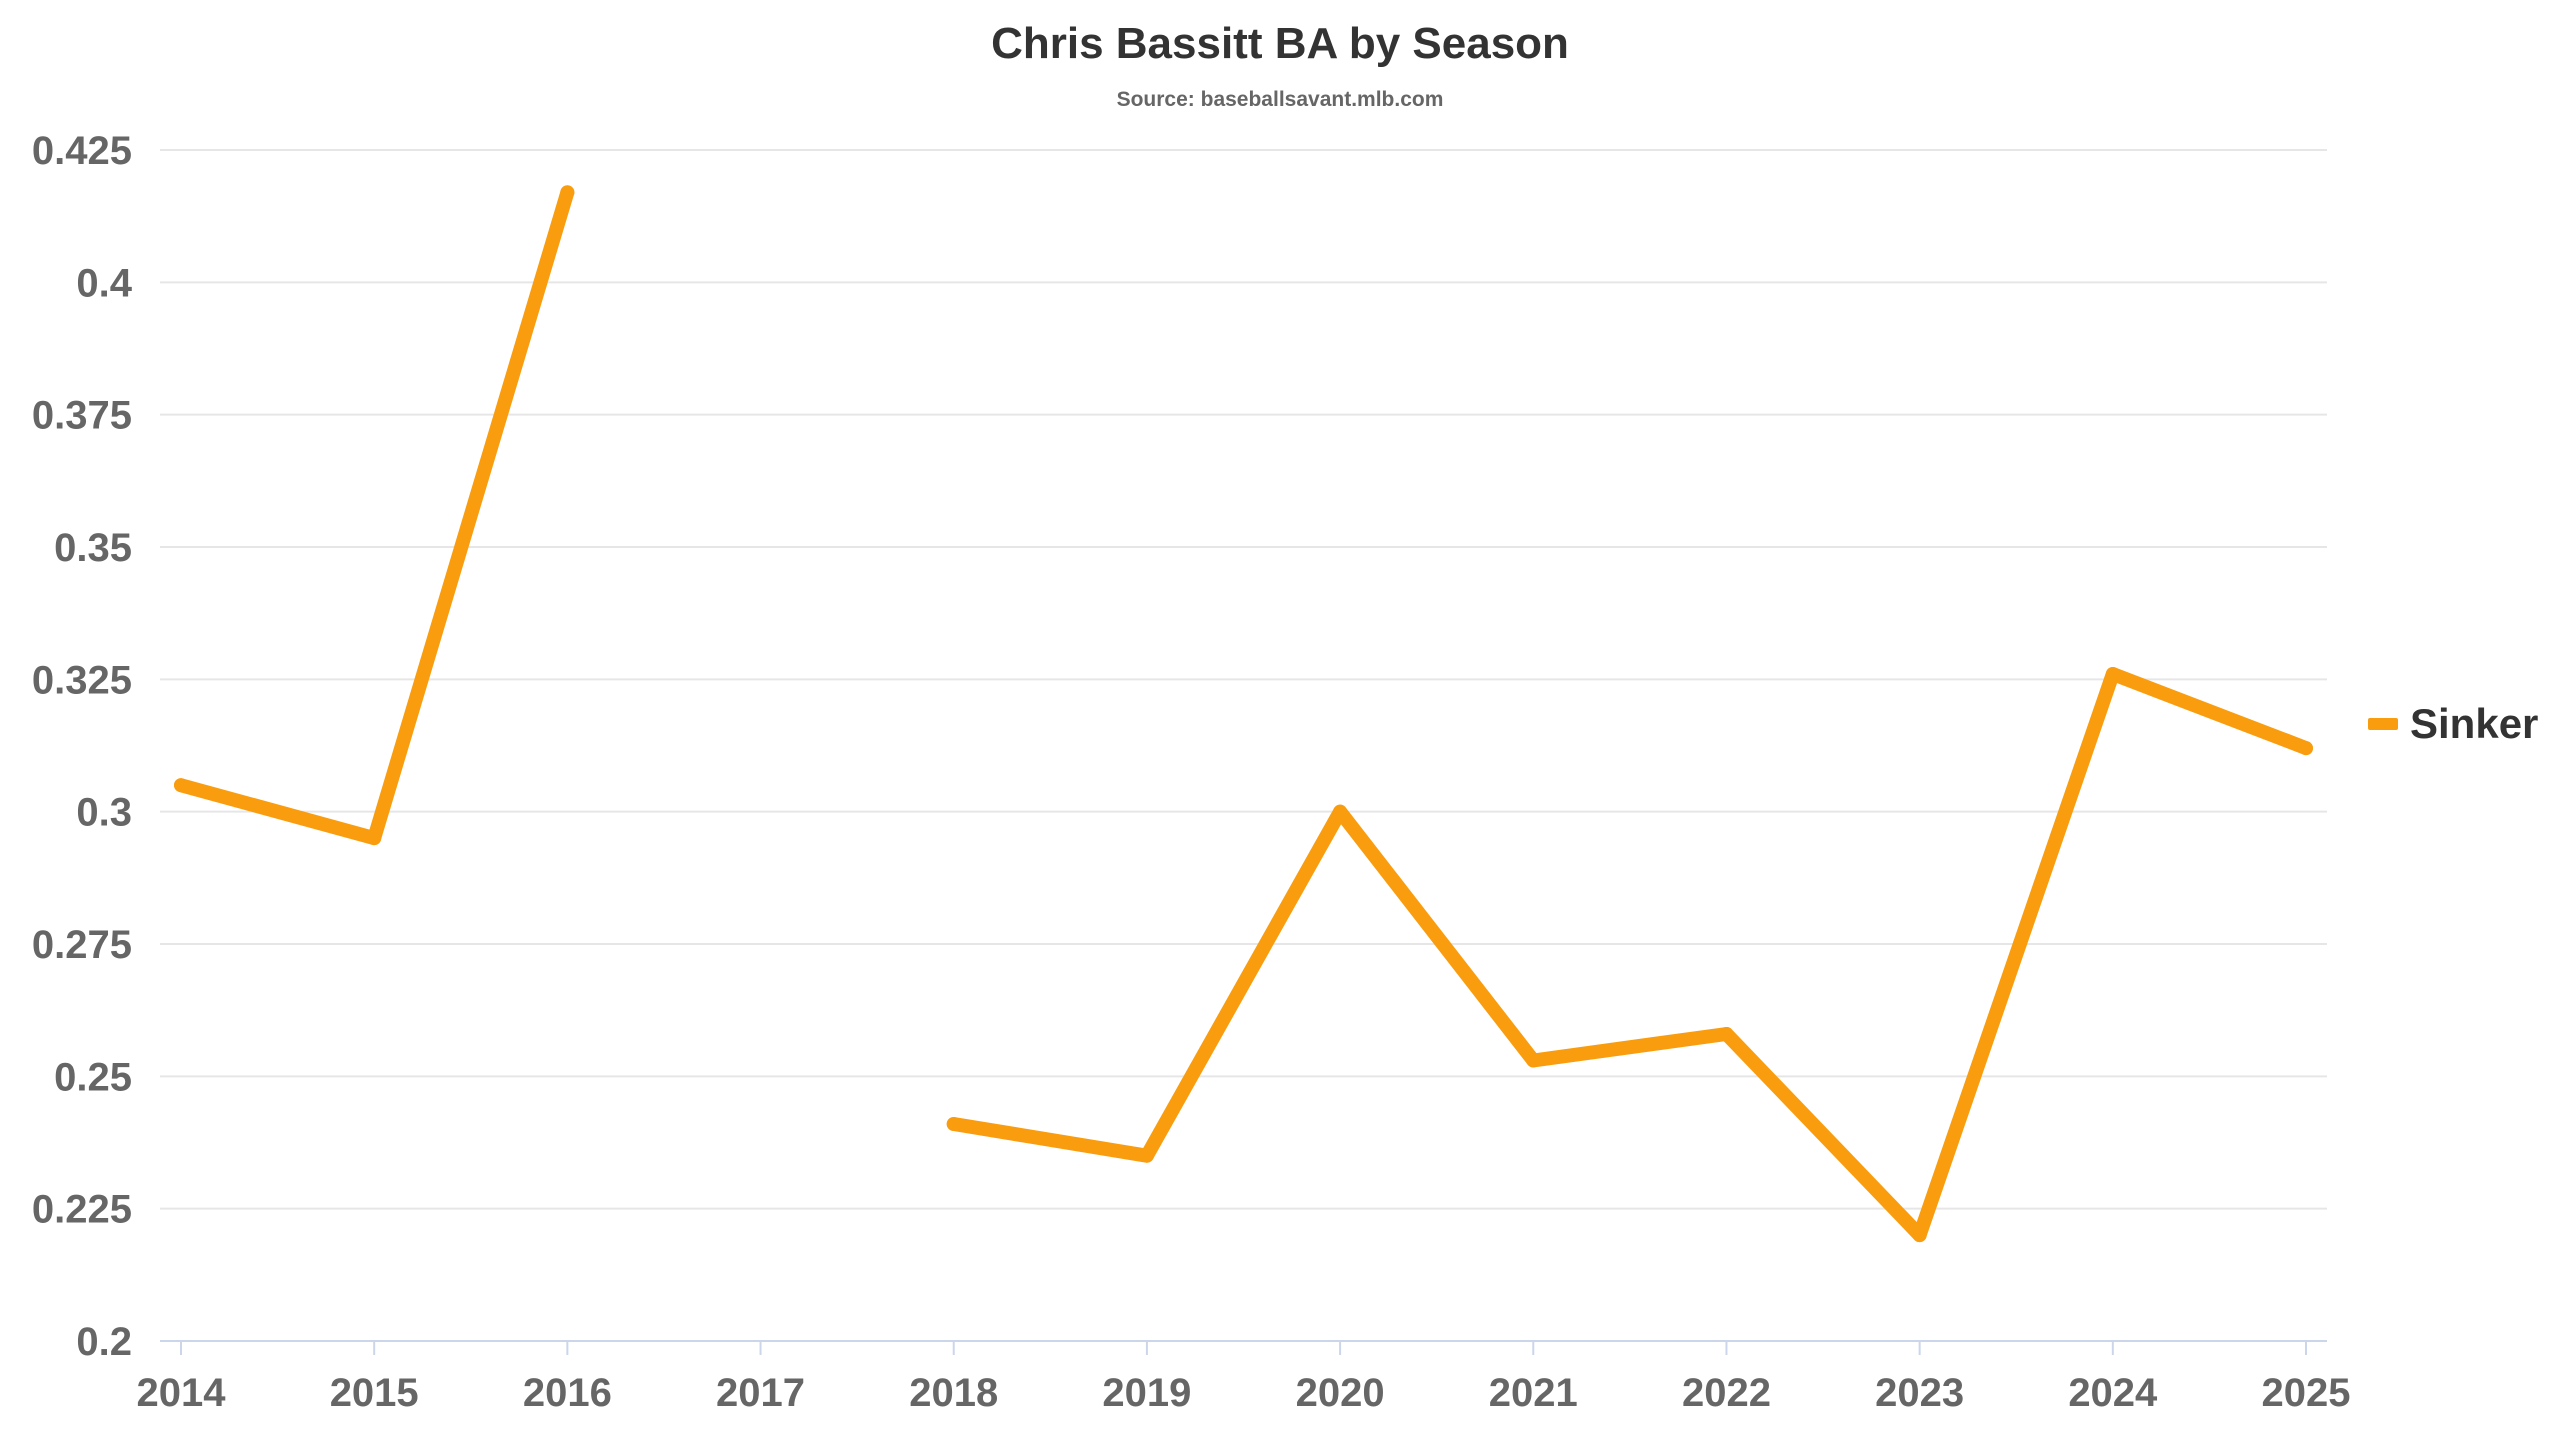 The height and width of the screenshot is (1440, 2560). I want to click on x-tick-label: 2021, so click(1533, 1393).